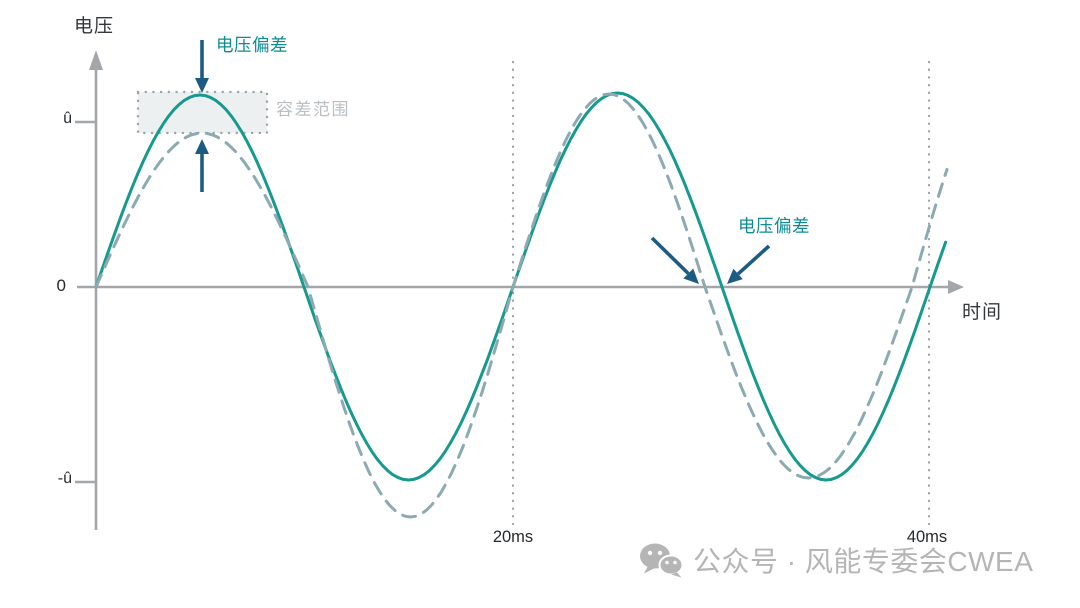 This screenshot has height=608, width=1080. Describe the element at coordinates (94, 26) in the screenshot. I see `y-axis-label: 电压` at that location.